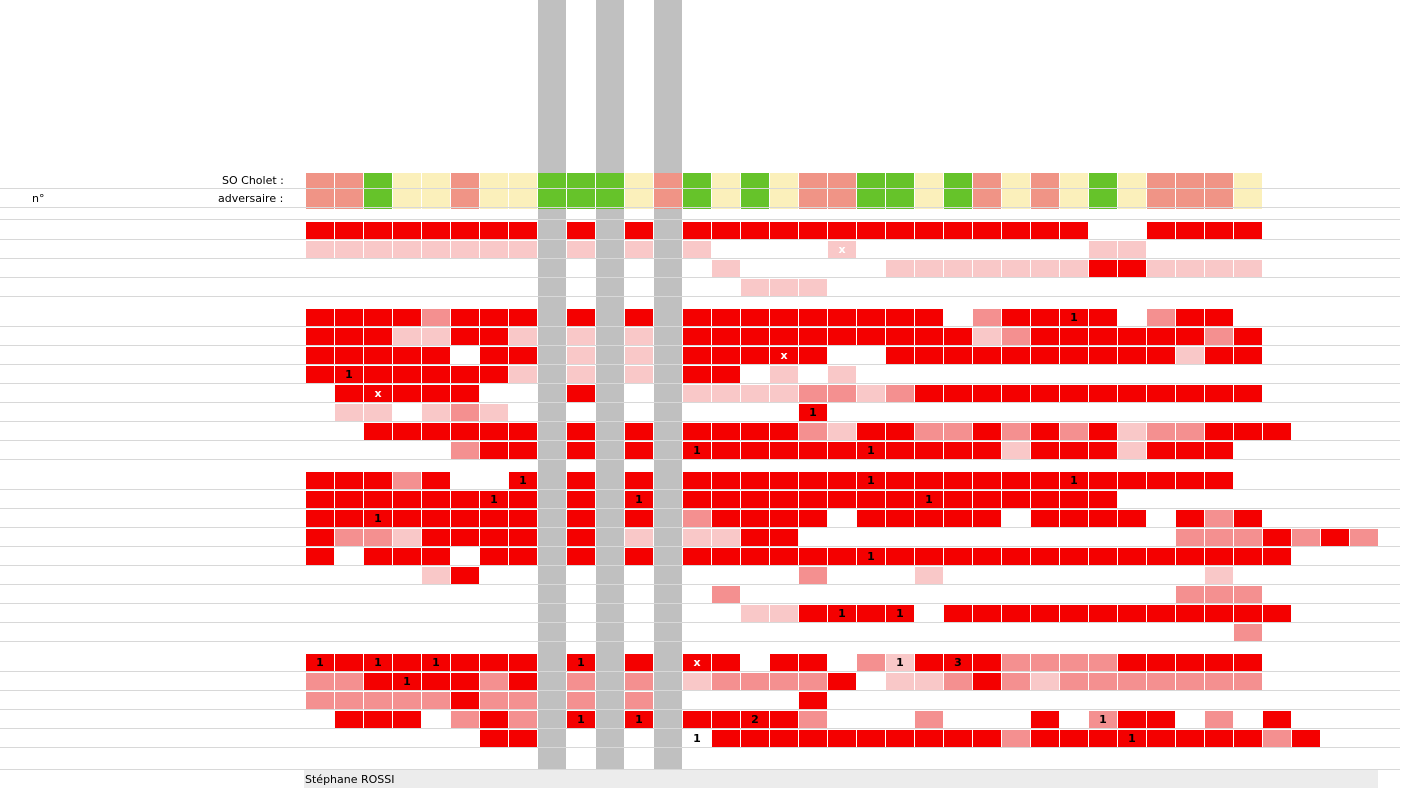 This screenshot has width=1414, height=800. I want to click on cholet-row-label: SO Cholet :, so click(253, 180).